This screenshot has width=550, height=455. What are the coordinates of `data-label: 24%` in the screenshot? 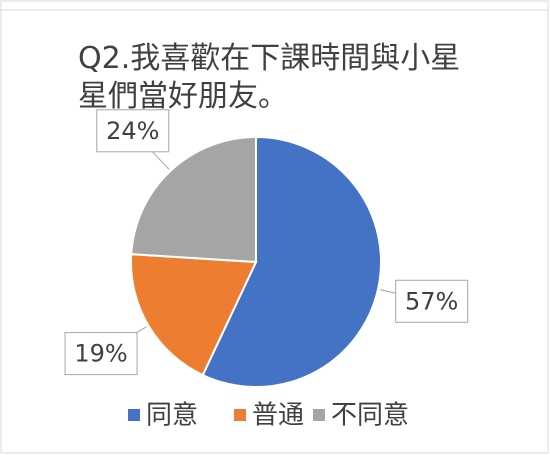 It's located at (132, 131).